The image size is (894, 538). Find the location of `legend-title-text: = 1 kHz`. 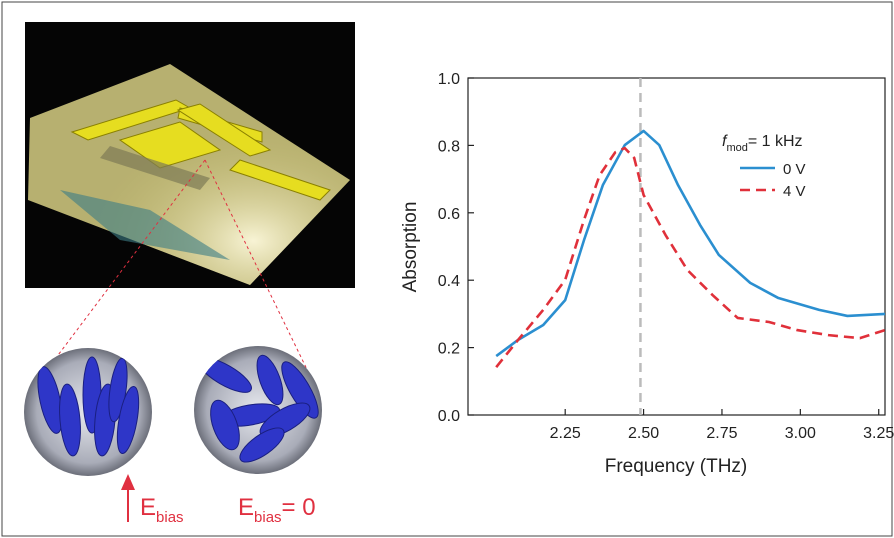

legend-title-text: = 1 kHz is located at coordinates (775, 141).